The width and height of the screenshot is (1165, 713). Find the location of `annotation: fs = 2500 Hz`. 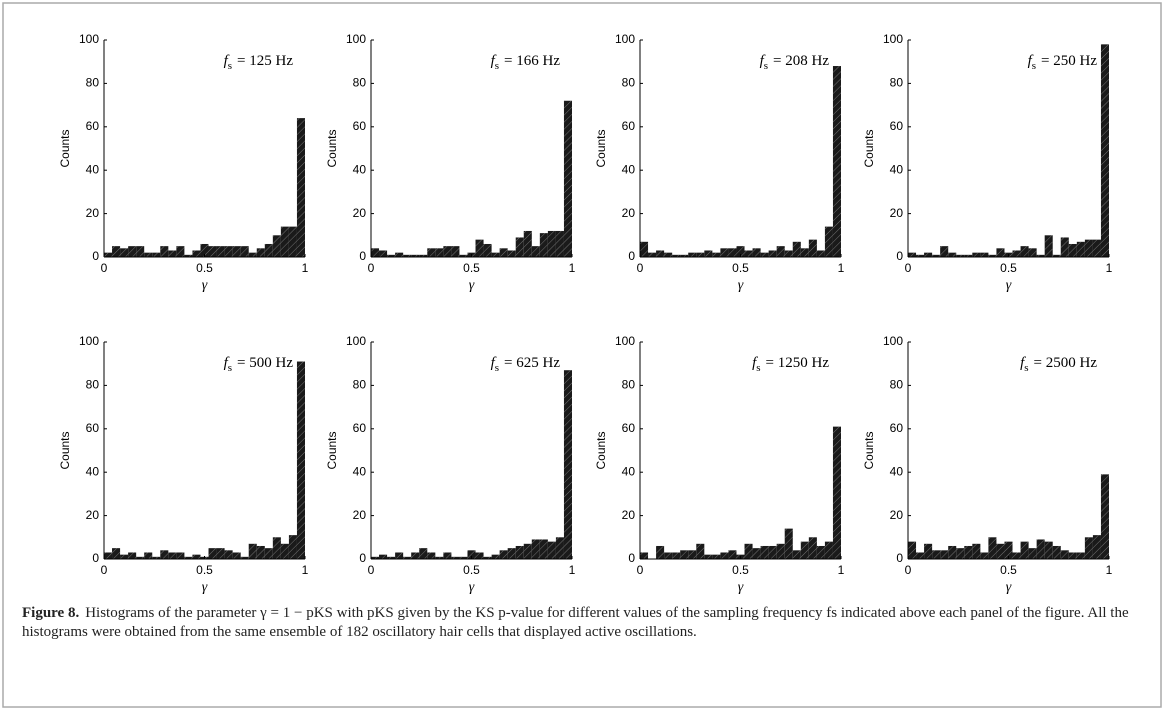

annotation: fs = 2500 Hz is located at coordinates (1058, 364).